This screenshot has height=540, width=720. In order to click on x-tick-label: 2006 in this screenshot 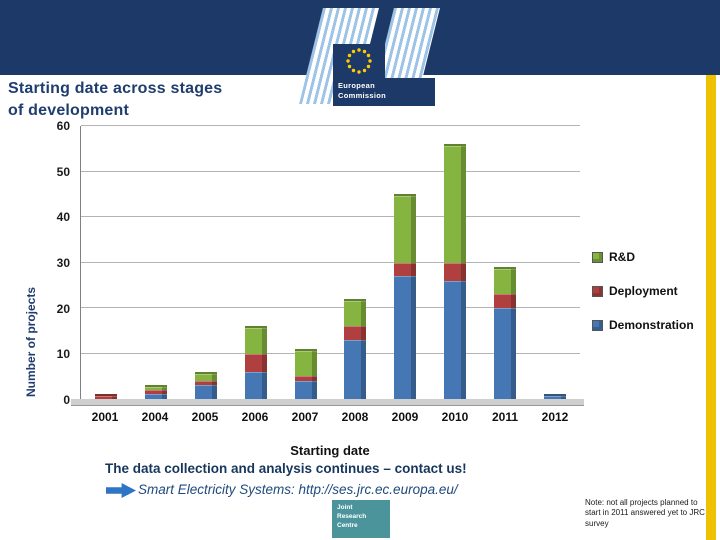, I will do `click(255, 417)`.